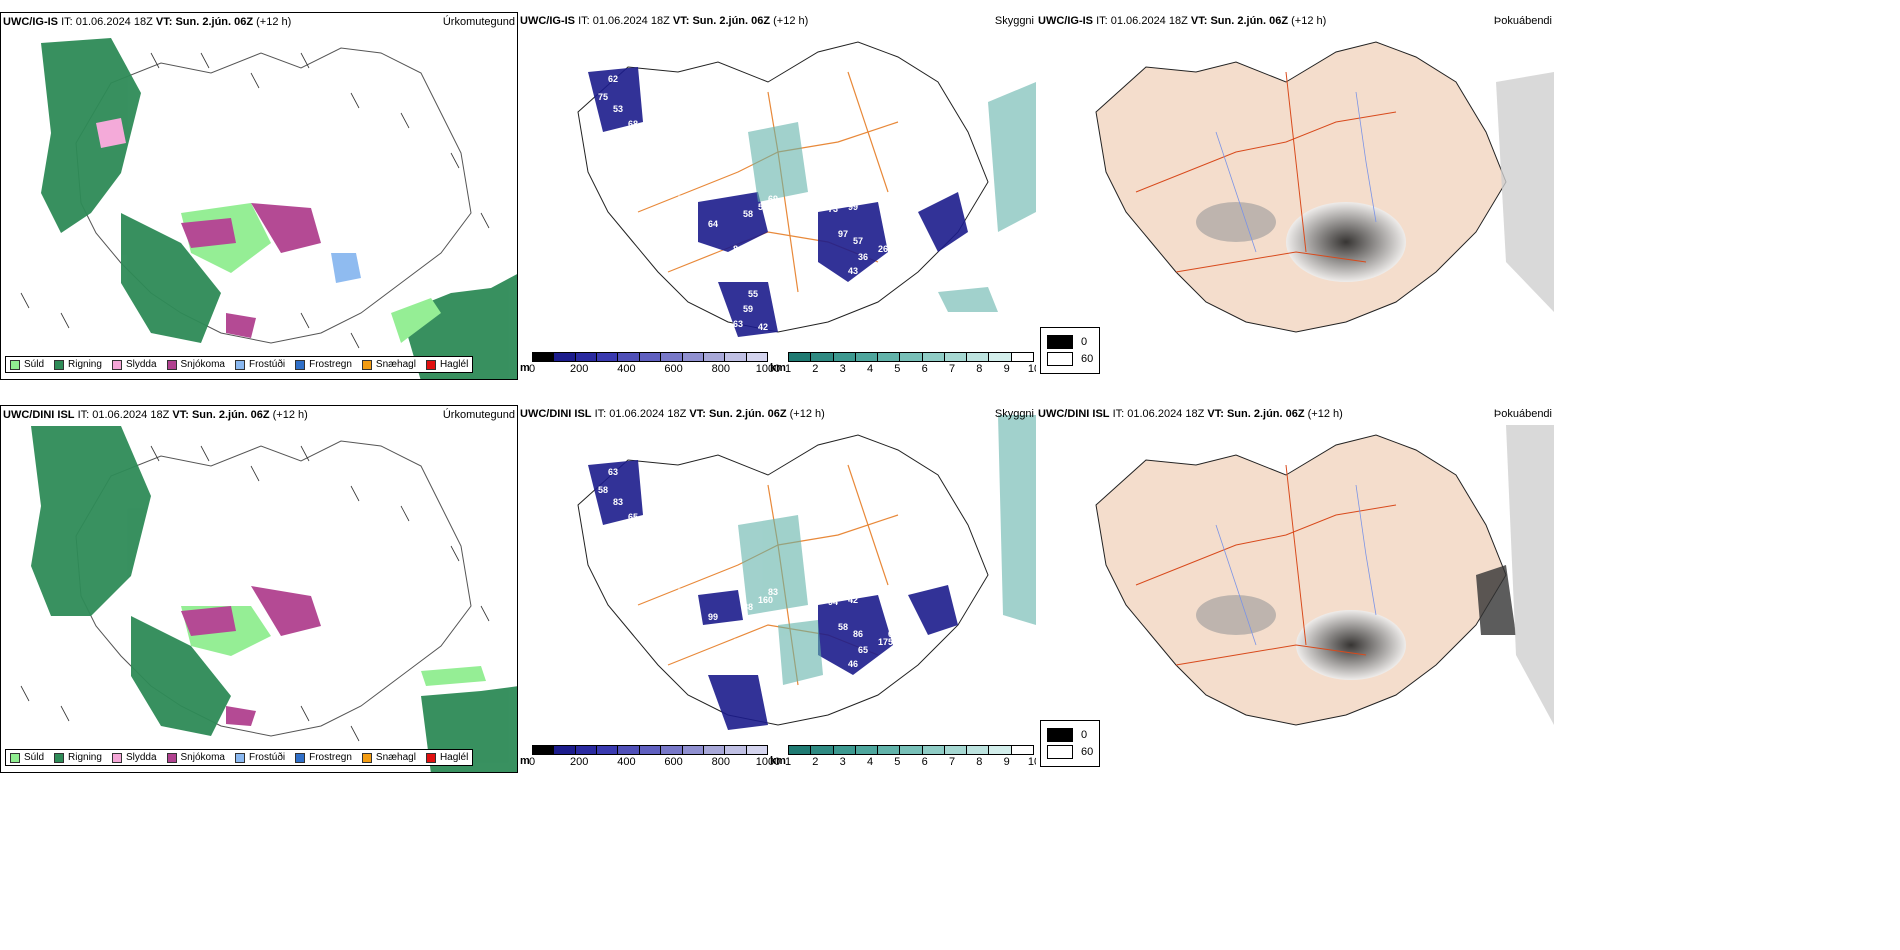 Image resolution: width=1900 pixels, height=950 pixels. Describe the element at coordinates (748, 607) in the screenshot. I see `cloud-base-value-label: 88` at that location.